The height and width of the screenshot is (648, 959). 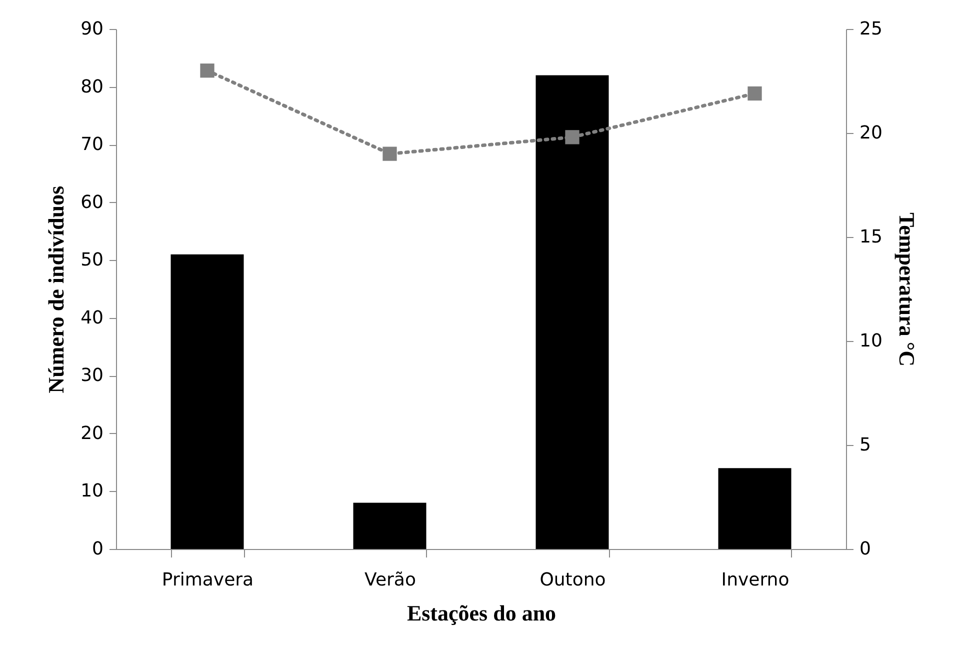 I want to click on y2-tick-label: 15, so click(x=871, y=237).